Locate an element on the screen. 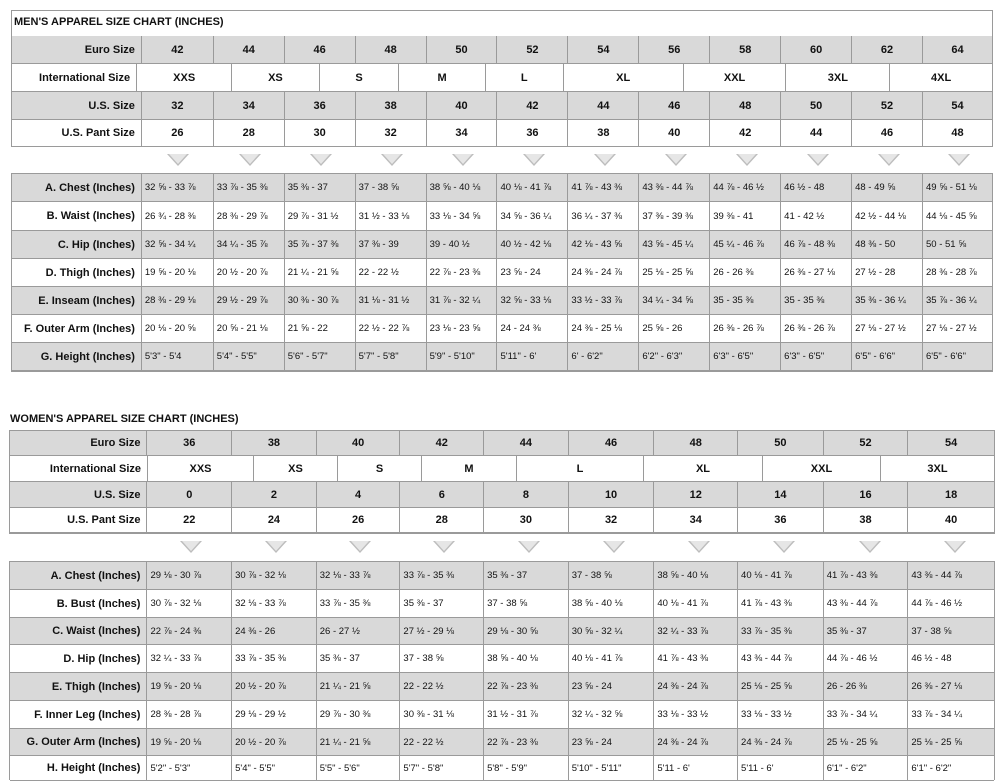 The width and height of the screenshot is (1001, 784). euro-cell: 54 is located at coordinates (951, 443).